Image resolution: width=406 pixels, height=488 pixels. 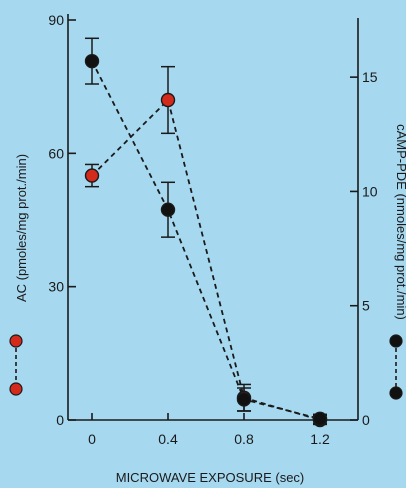 What do you see at coordinates (370, 77) in the screenshot?
I see `right-tick-label: 15` at bounding box center [370, 77].